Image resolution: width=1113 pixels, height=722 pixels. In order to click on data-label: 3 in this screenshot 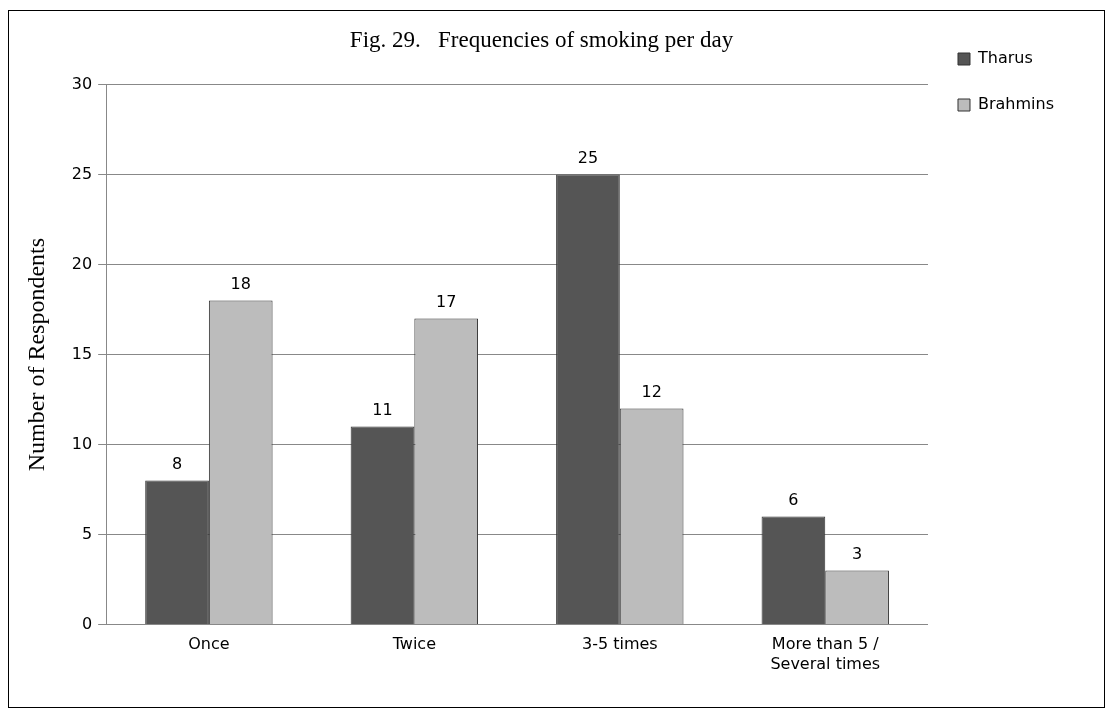, I will do `click(857, 553)`.